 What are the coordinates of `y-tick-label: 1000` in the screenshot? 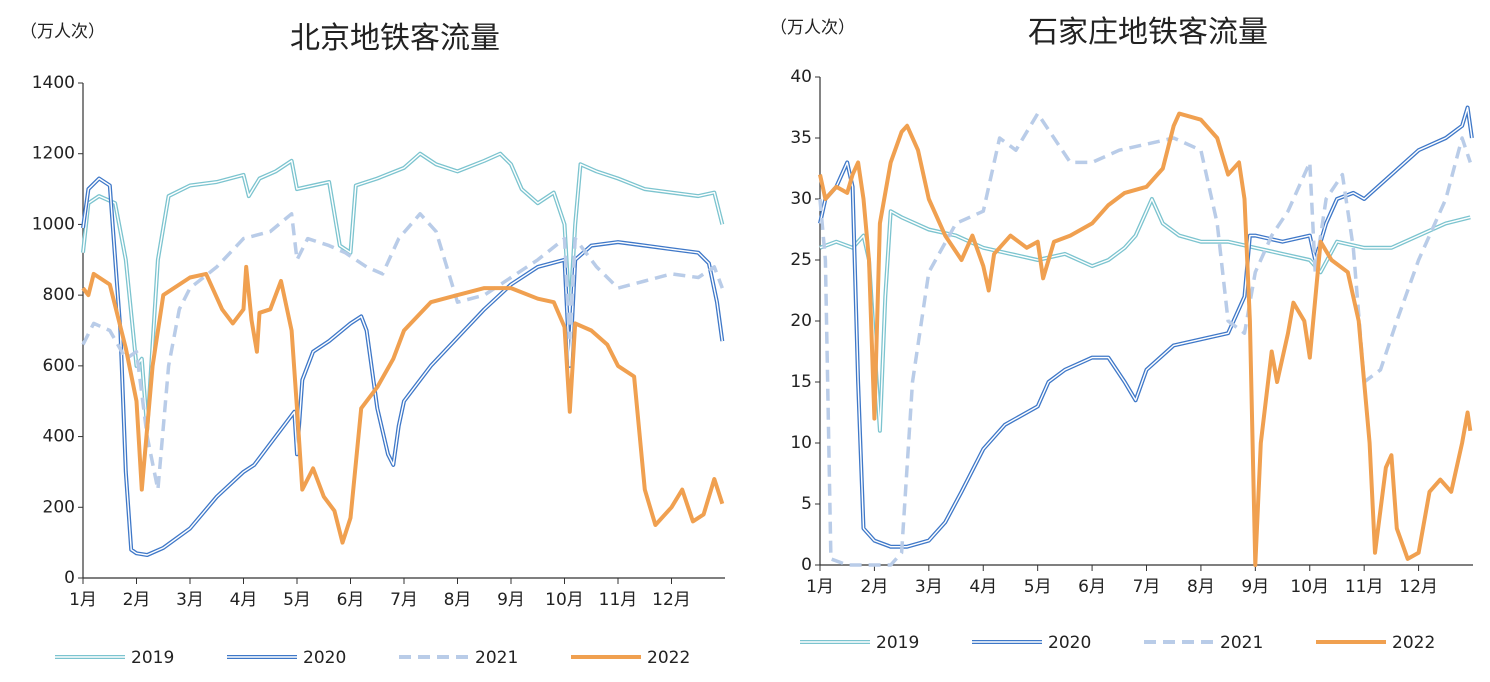 It's located at (53, 224).